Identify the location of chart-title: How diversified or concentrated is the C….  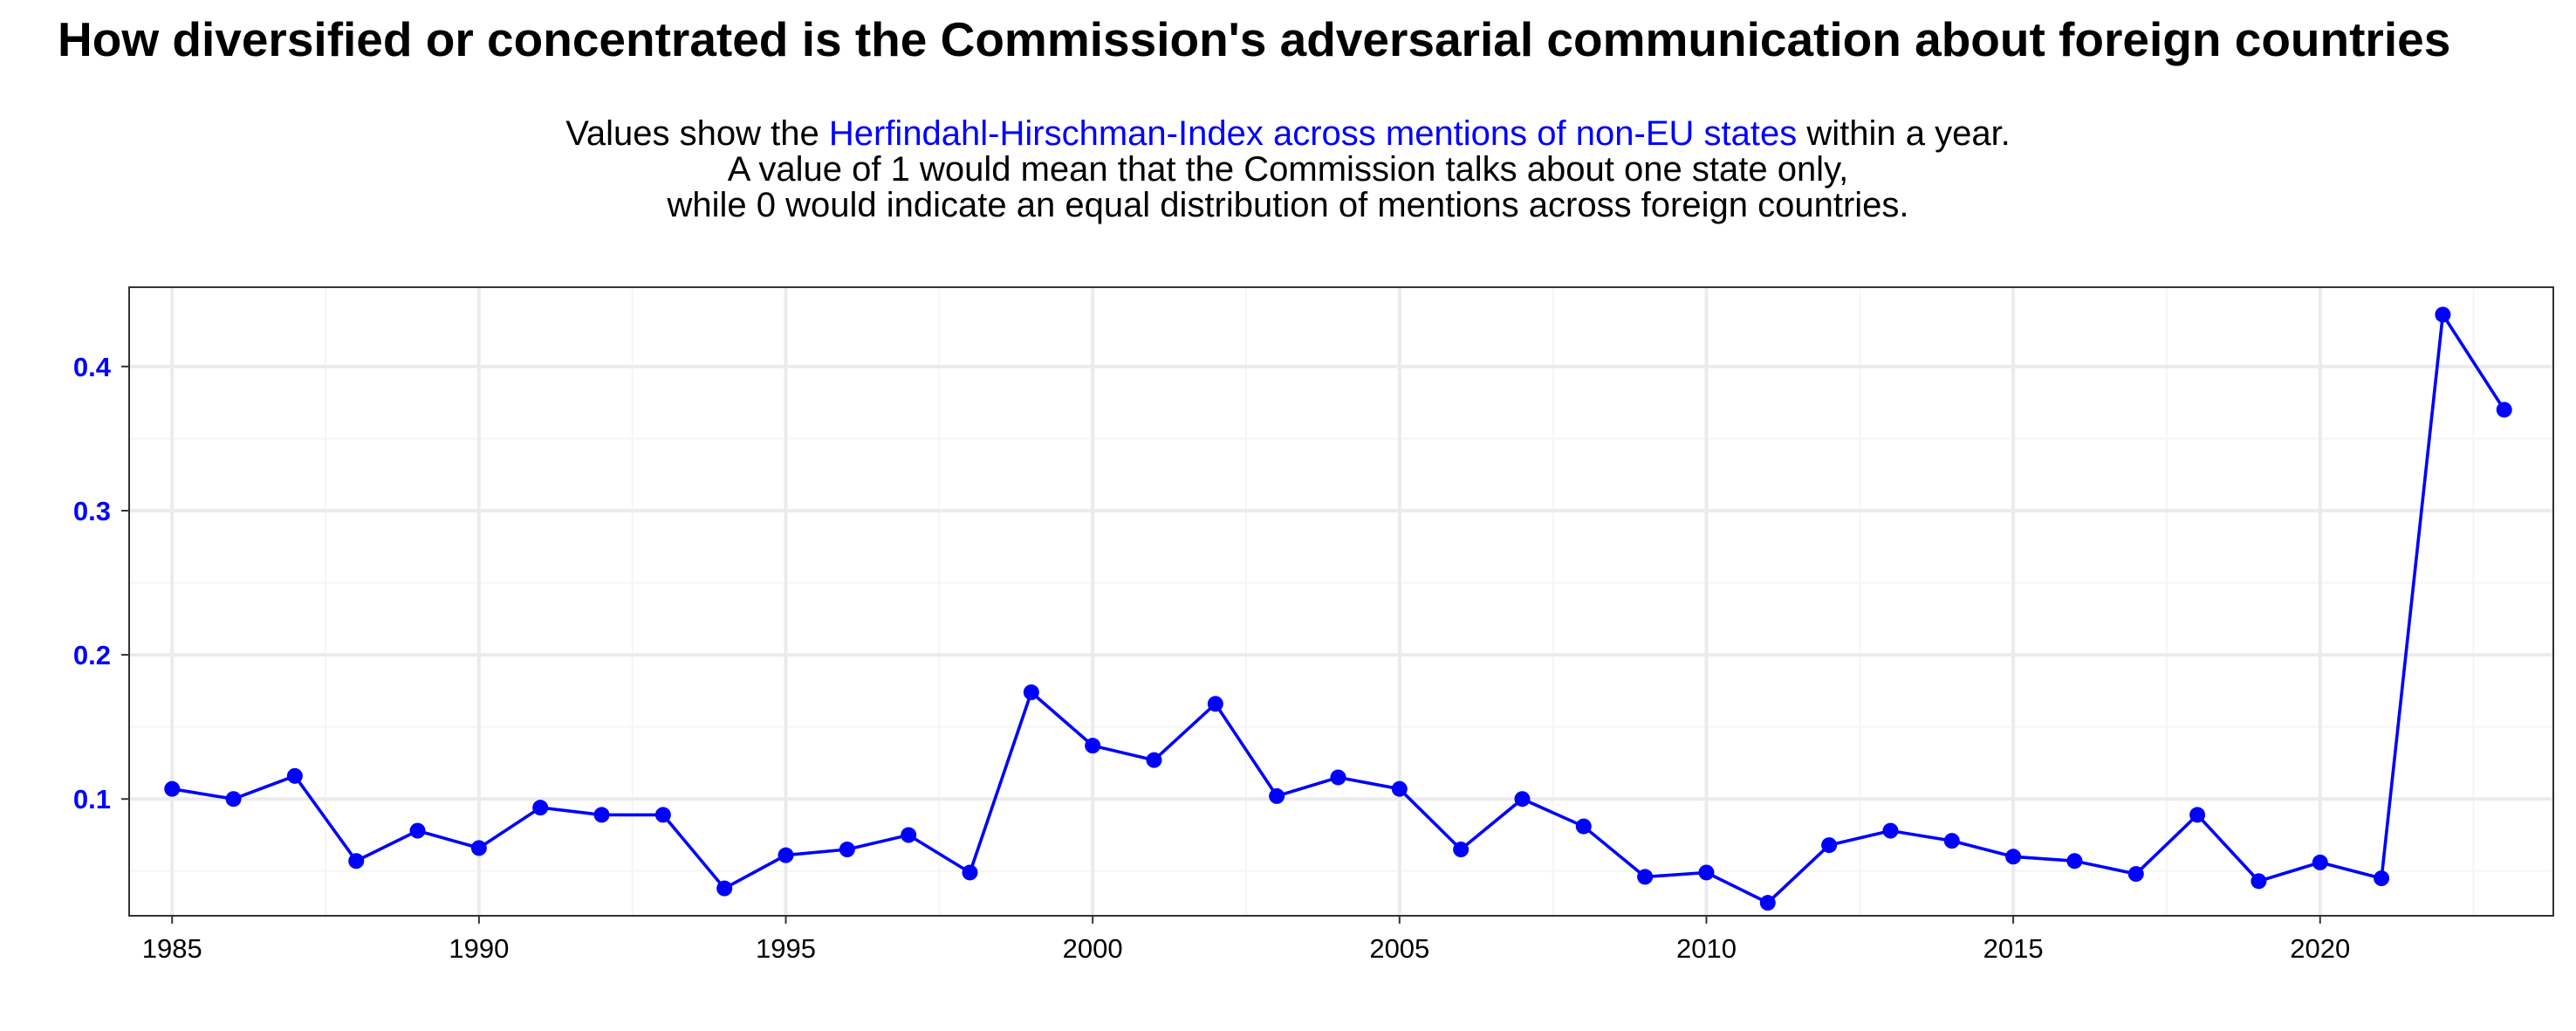
(1254, 39).